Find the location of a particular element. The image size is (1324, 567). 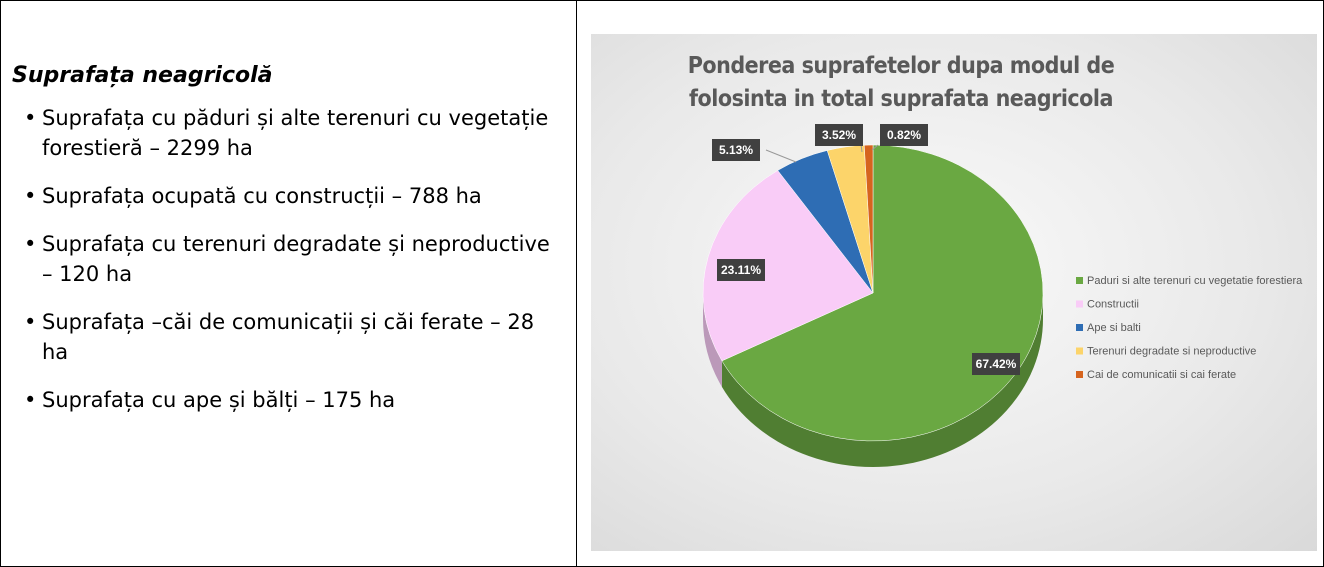

data-label: 5.13% is located at coordinates (736, 150).